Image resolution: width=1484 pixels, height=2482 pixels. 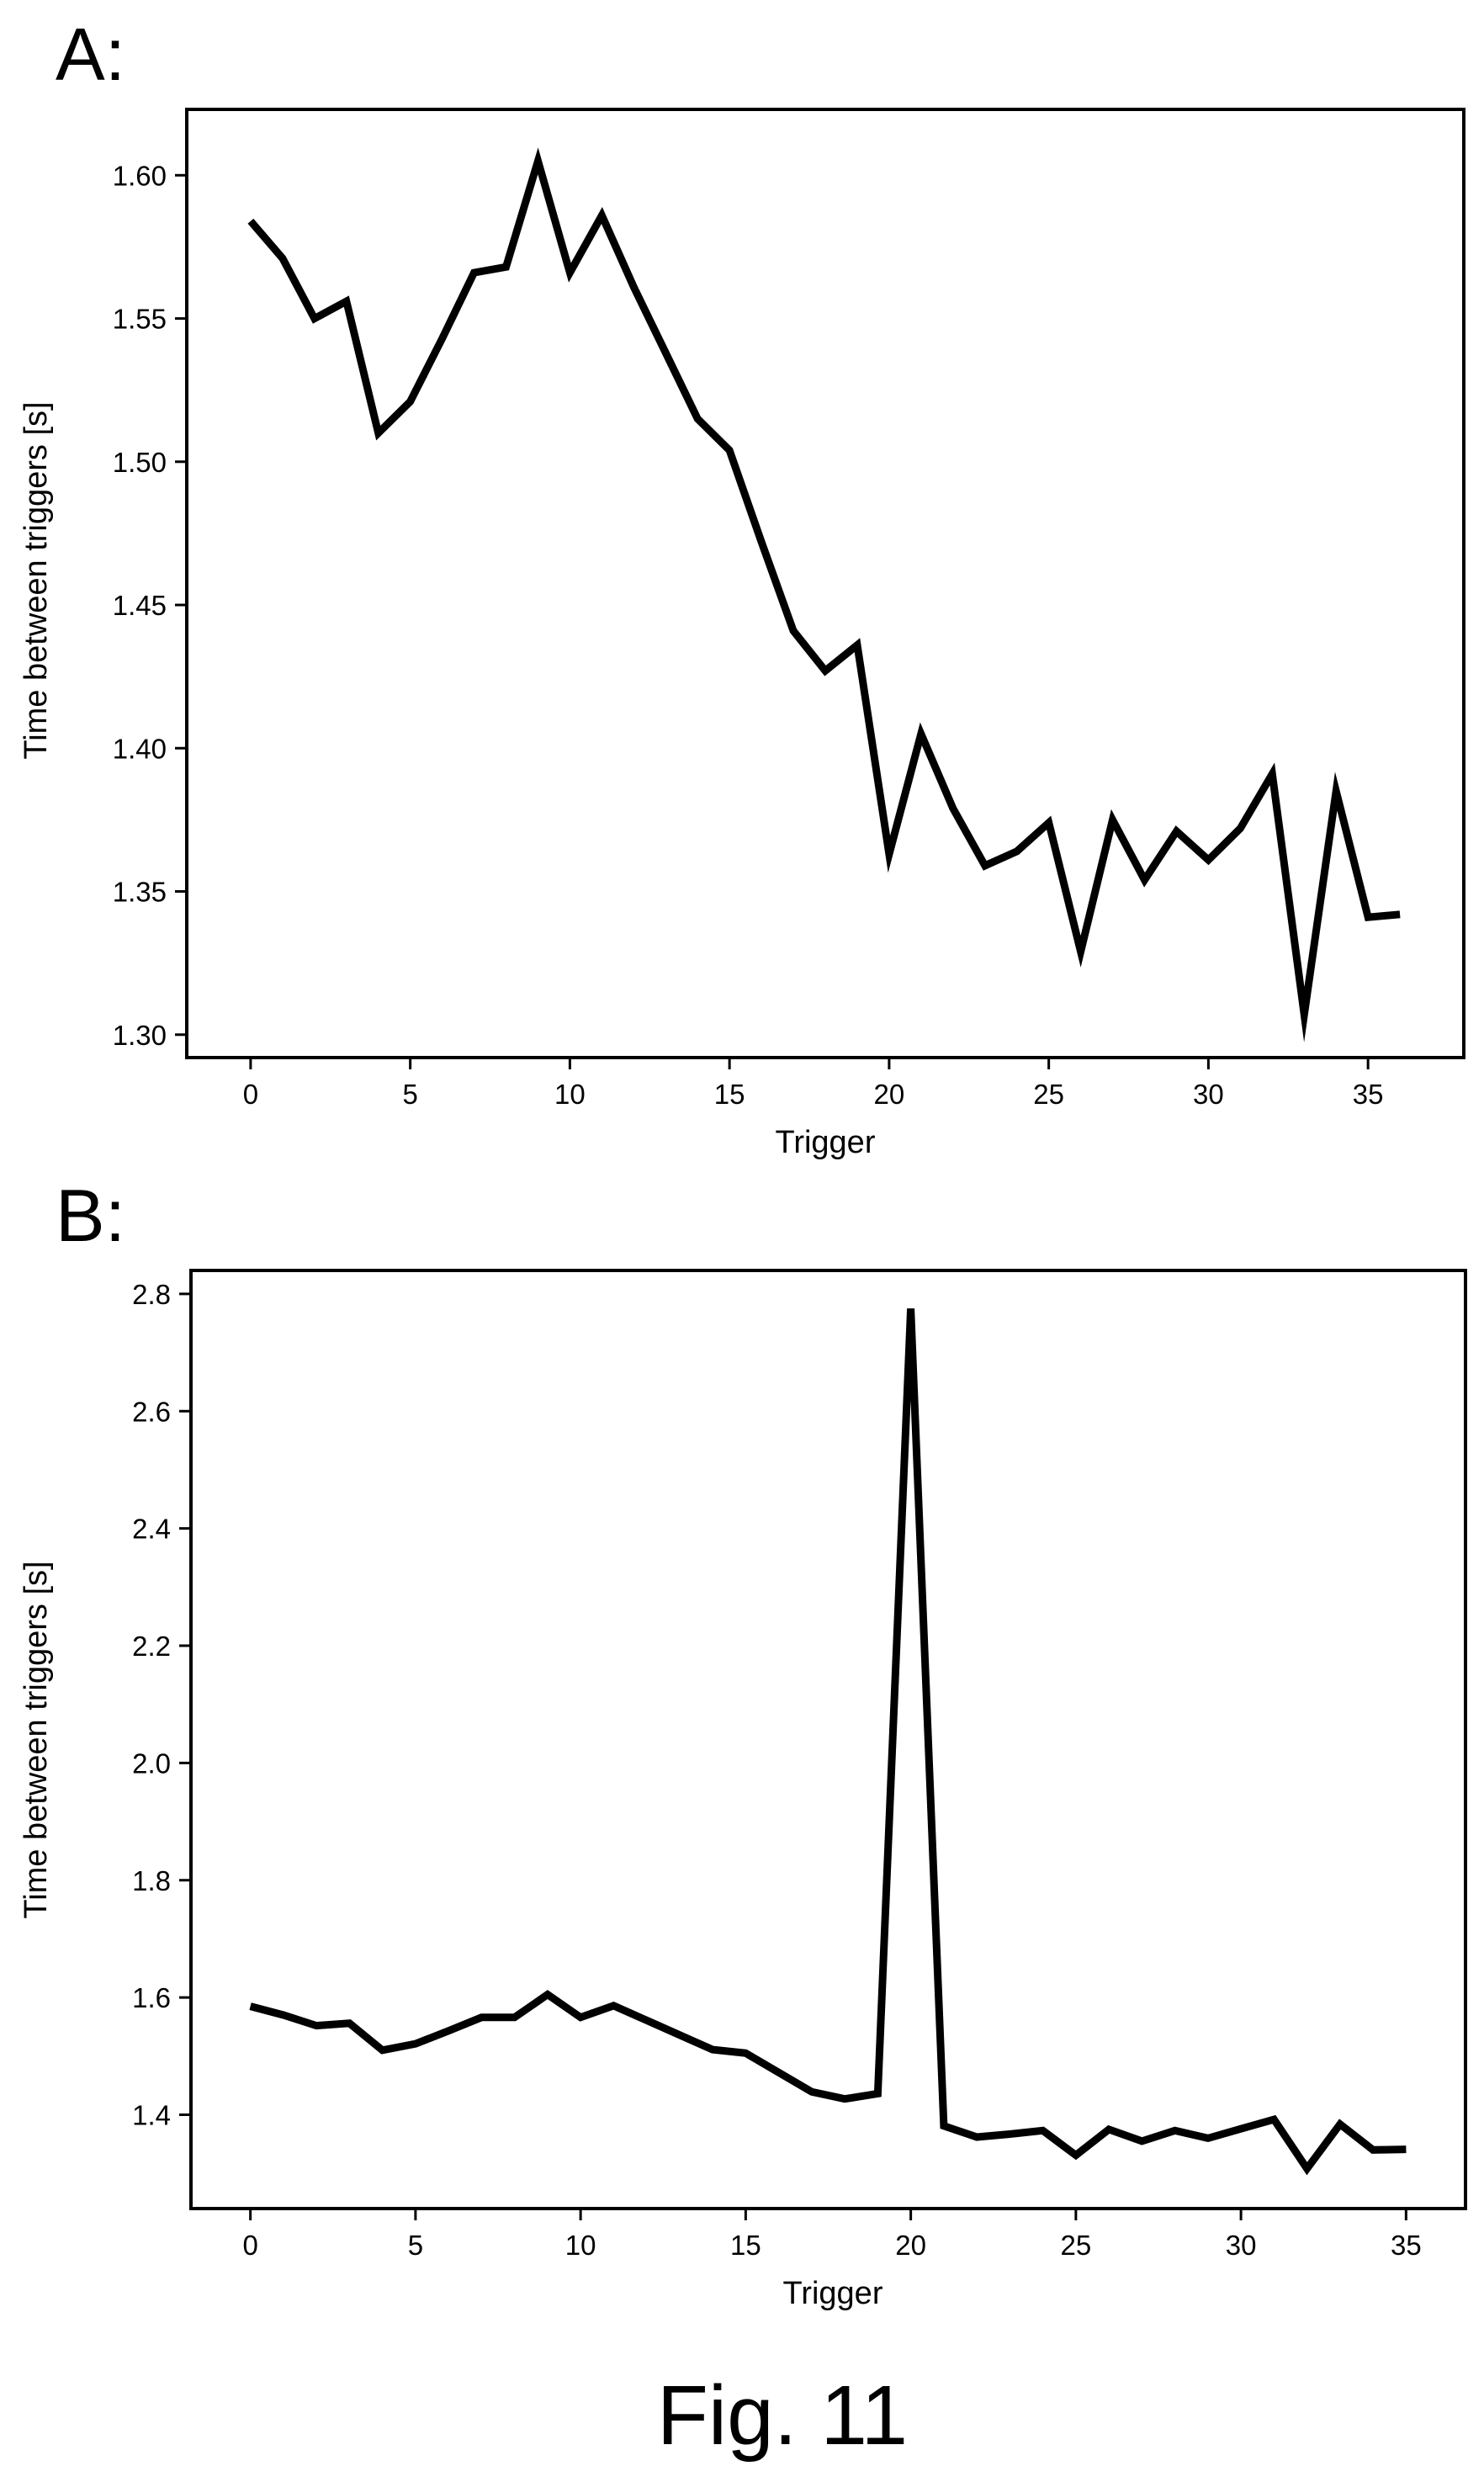 What do you see at coordinates (826, 1142) in the screenshot?
I see `panel-a-x-axis-label: Trigger` at bounding box center [826, 1142].